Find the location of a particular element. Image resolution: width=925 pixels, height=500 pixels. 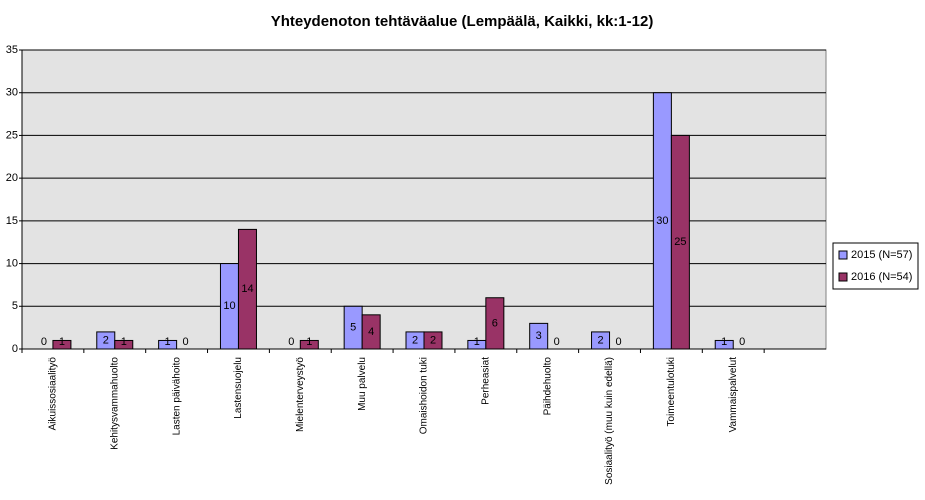

data-label: 14 is located at coordinates (247, 289).